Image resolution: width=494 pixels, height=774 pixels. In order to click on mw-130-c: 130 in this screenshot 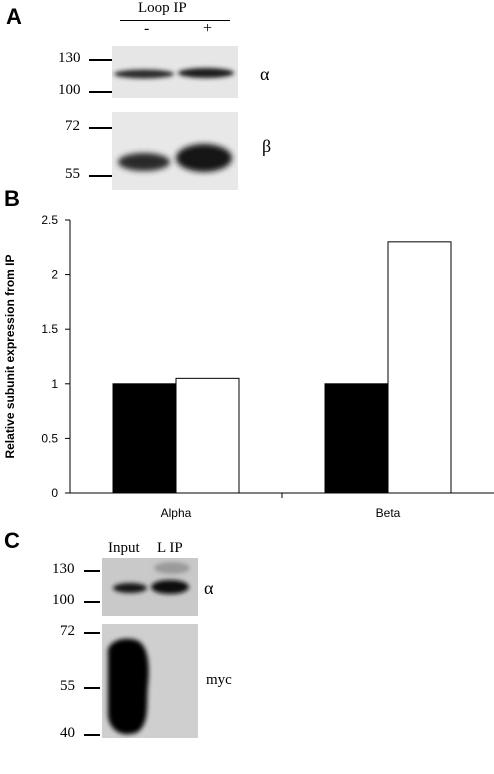, I will do `click(63, 569)`.